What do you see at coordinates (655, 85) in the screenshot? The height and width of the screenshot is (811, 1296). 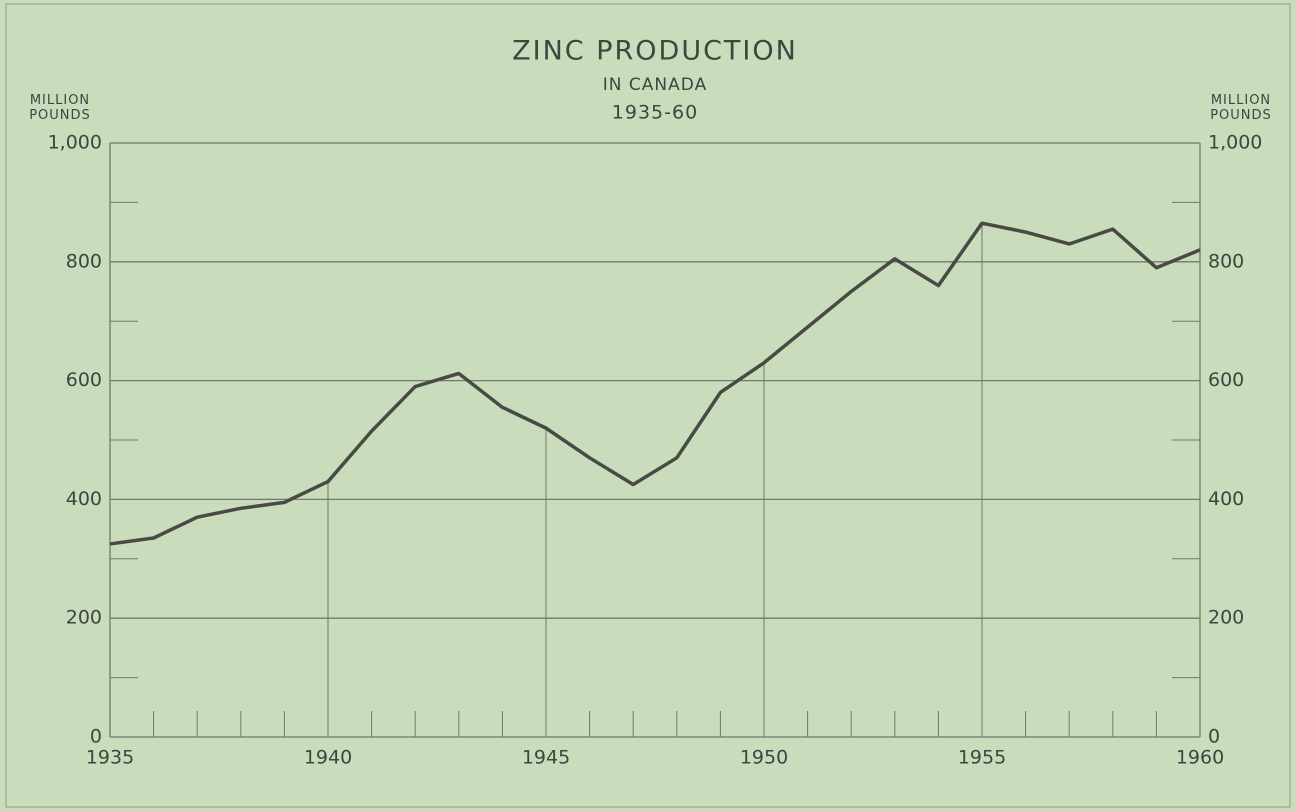 I see `chart-subtitle: IN CANADA` at bounding box center [655, 85].